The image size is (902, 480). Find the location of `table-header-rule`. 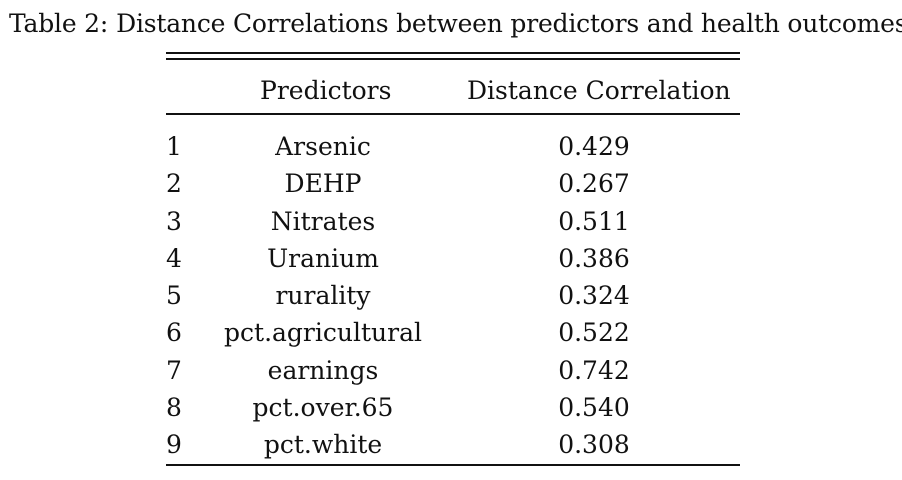

table-header-rule is located at coordinates (453, 114).